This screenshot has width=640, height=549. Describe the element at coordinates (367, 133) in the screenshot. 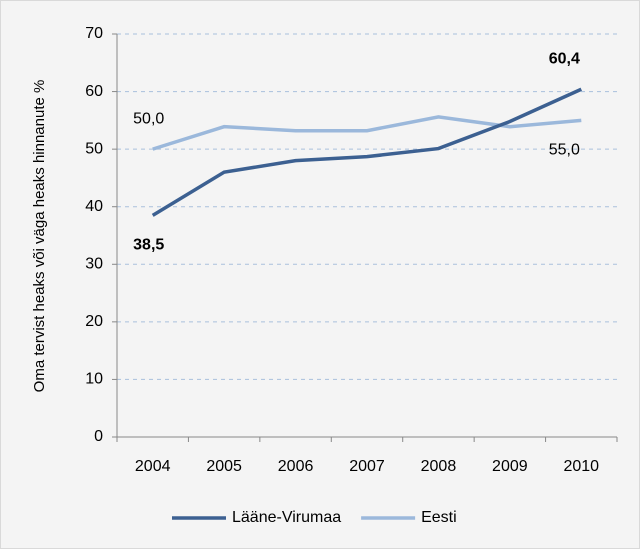

I see `series-line` at that location.